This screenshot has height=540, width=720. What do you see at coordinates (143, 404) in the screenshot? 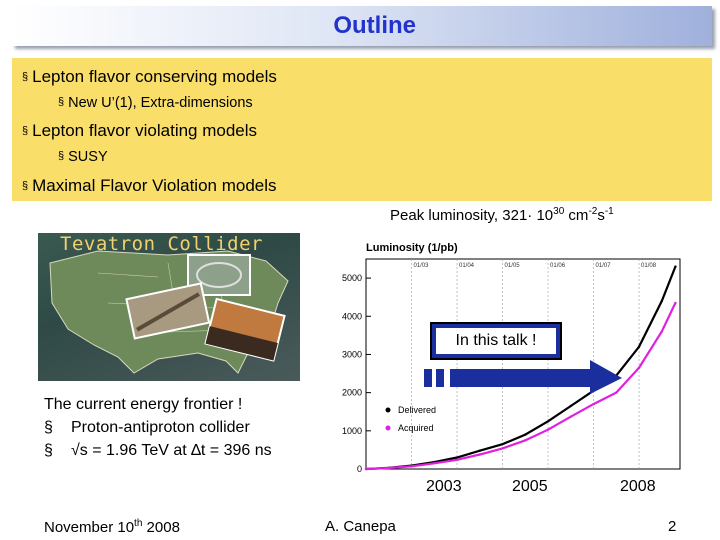
I see `frontier-line-1: The current energy frontier !` at bounding box center [143, 404].